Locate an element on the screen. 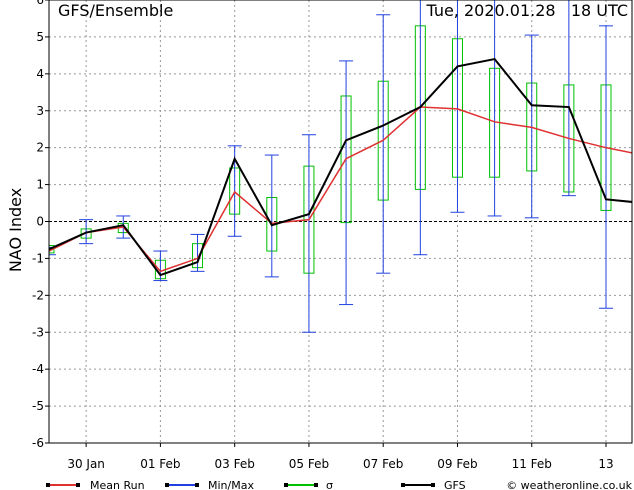 The height and width of the screenshot is (490, 634). y-tick-label: -3 is located at coordinates (38, 332).